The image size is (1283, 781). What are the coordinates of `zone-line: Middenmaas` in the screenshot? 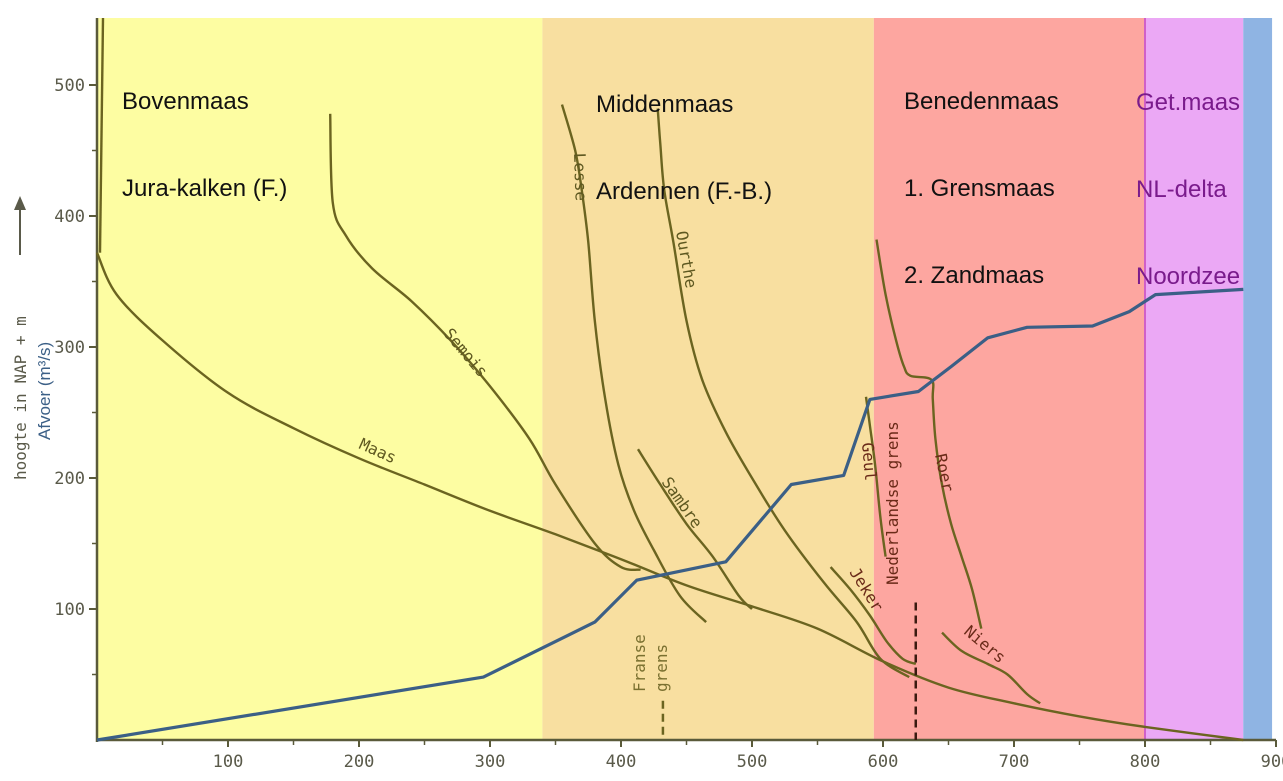 It's located at (665, 104).